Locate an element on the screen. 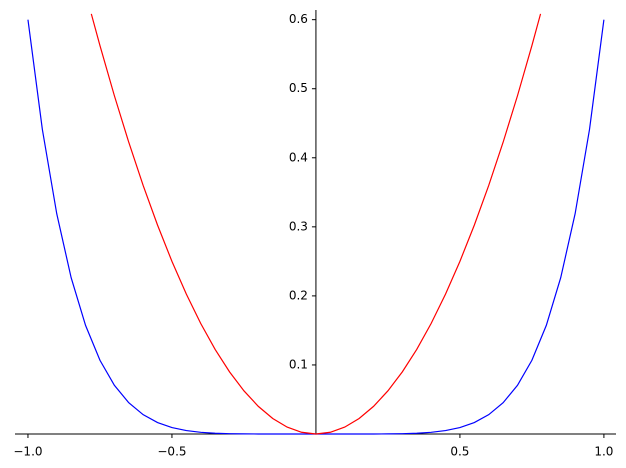  y-tick-label: 0.5 is located at coordinates (298, 88).